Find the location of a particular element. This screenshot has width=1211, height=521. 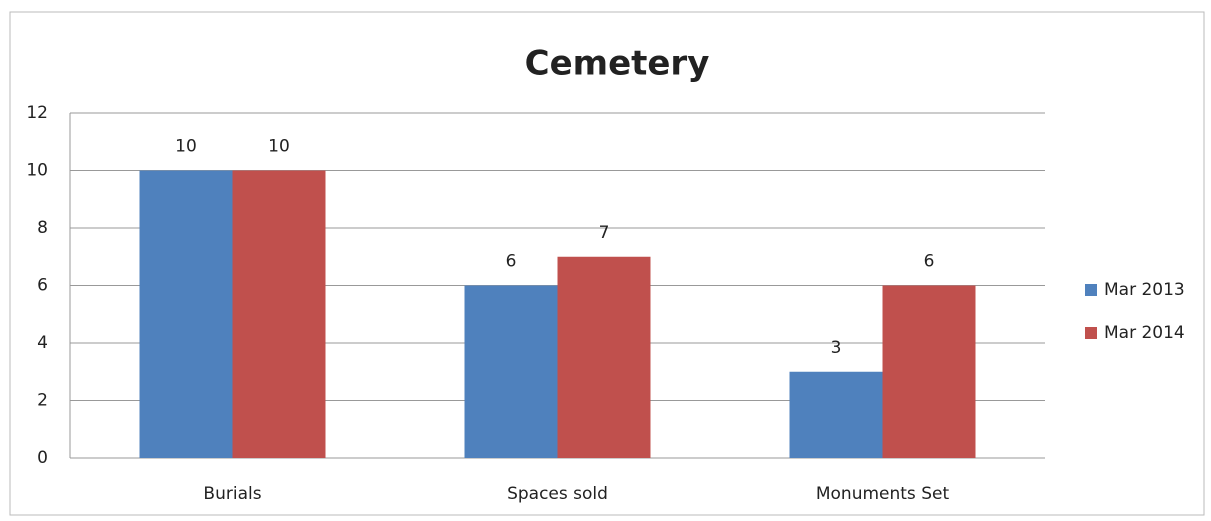

y-tick-label: 0 is located at coordinates (42, 458).